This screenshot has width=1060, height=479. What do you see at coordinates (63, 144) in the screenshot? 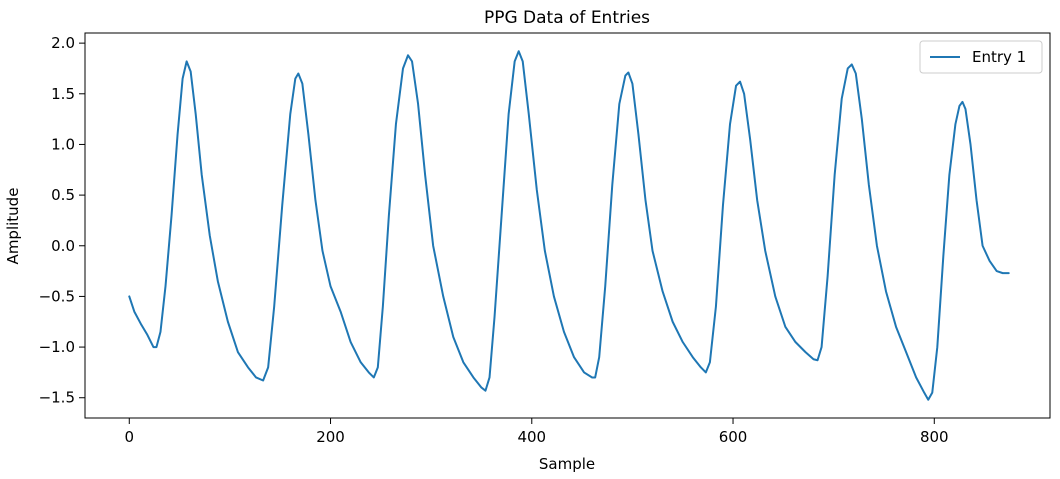
I see `y-tick-label: 1.0` at bounding box center [63, 144].